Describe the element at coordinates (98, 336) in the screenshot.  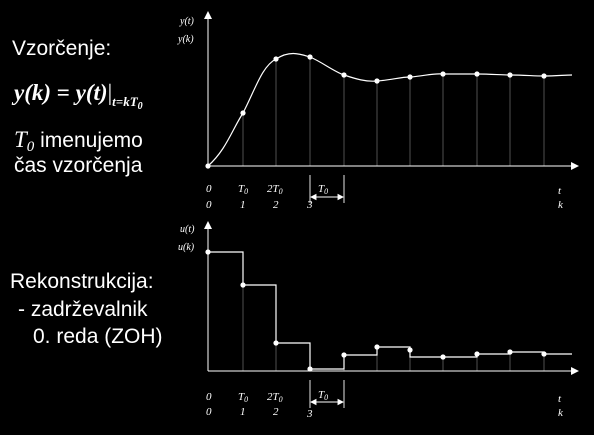
I see `reconstruction-line2: 0. reda (ZOH)` at that location.